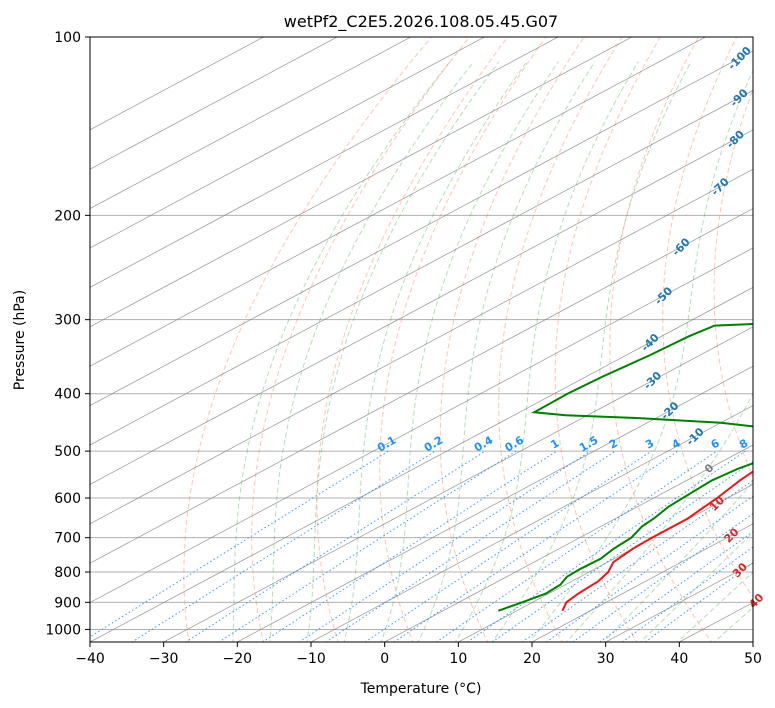  I want to click on dewpoint-line, so click(625, 467).